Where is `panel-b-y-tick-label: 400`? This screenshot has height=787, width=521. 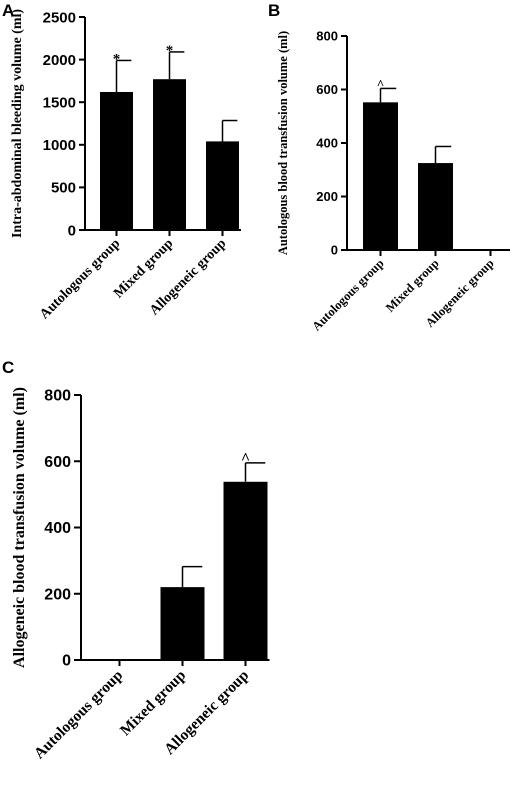
panel-b-y-tick-label: 400 is located at coordinates (327, 143).